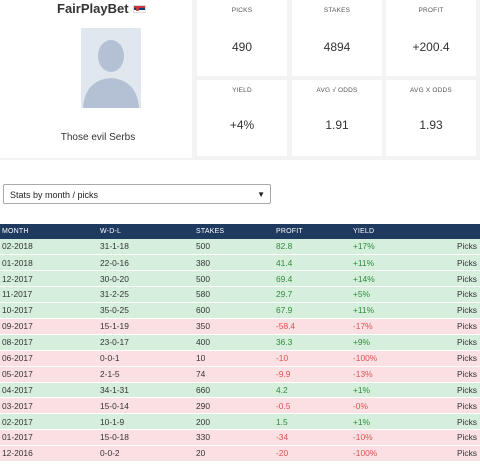 This screenshot has height=464, width=480. I want to click on profit-cell: -20, so click(312, 453).